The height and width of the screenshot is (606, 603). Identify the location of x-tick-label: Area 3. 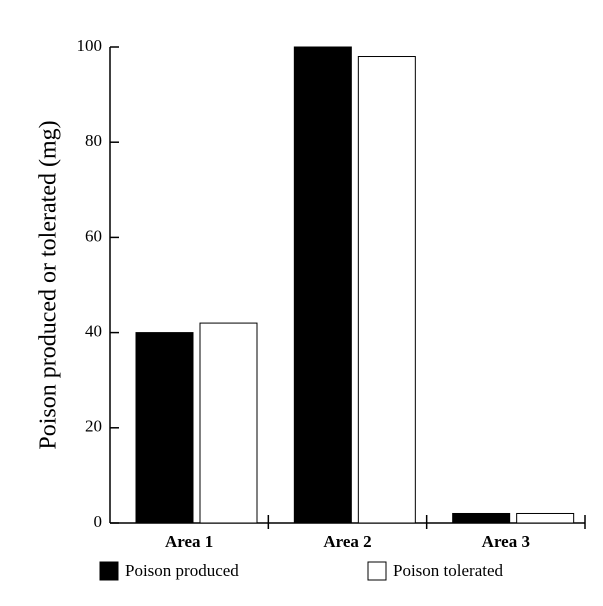
(506, 541).